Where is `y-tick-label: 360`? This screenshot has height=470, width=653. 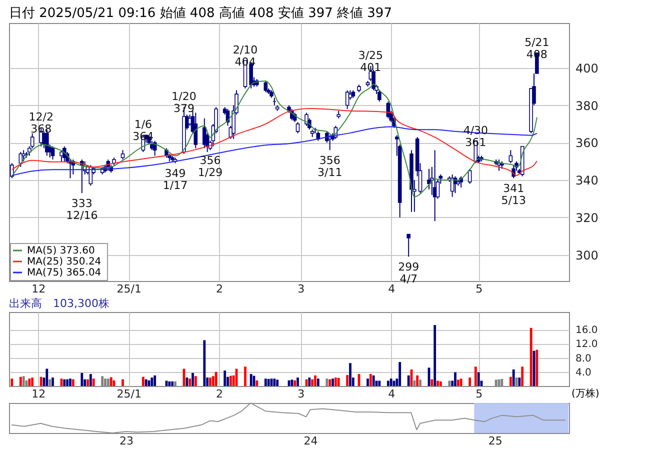 y-tick-label: 360 is located at coordinates (587, 143).